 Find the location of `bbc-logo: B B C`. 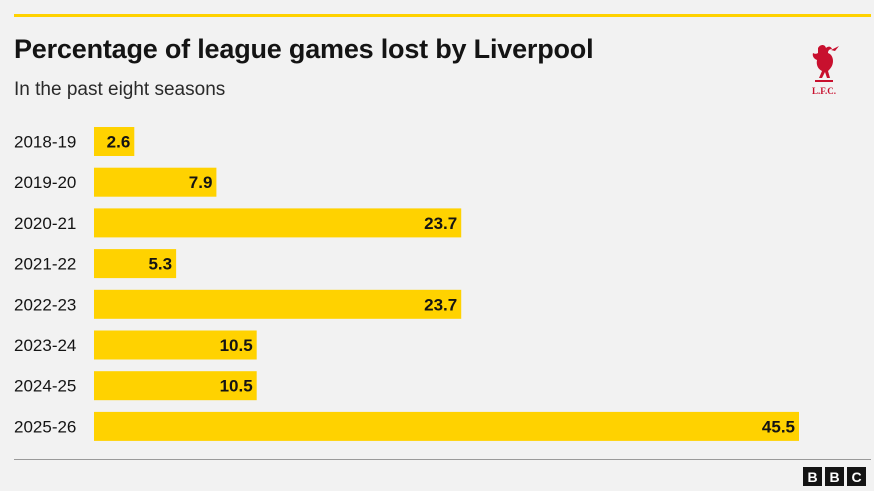

bbc-logo: B B C is located at coordinates (834, 476).